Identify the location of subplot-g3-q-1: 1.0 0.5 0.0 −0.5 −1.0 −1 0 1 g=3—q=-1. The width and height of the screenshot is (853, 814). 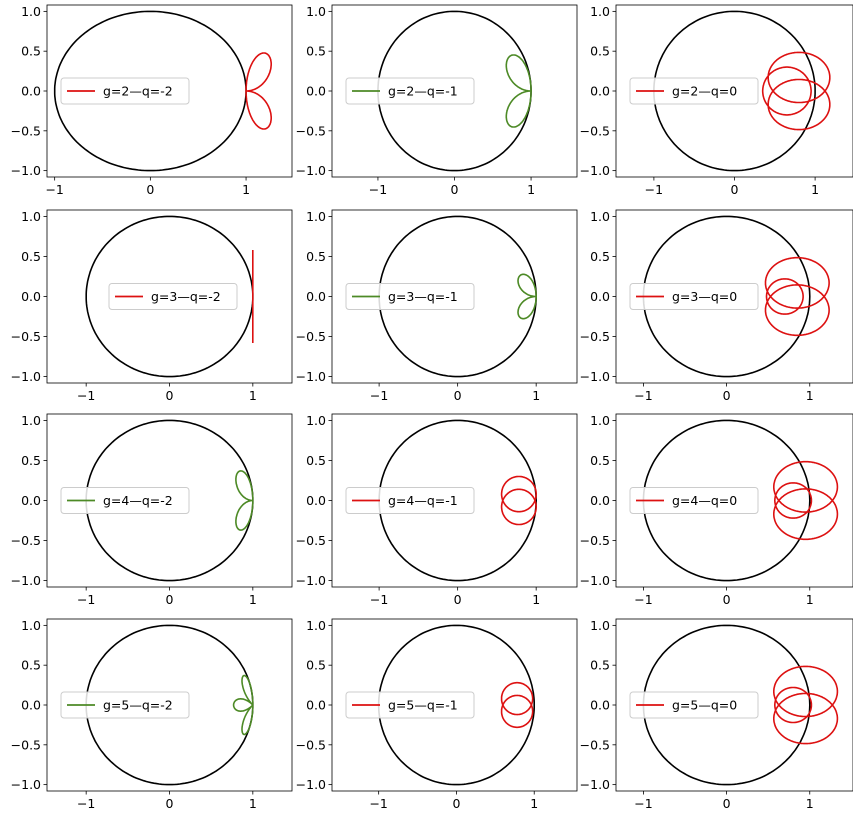
(437, 306).